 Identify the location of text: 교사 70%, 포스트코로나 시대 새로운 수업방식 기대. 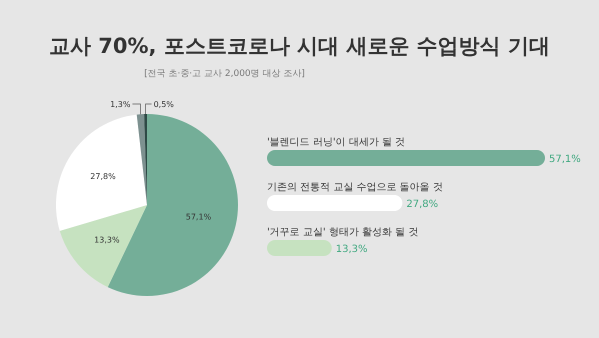
(299, 46).